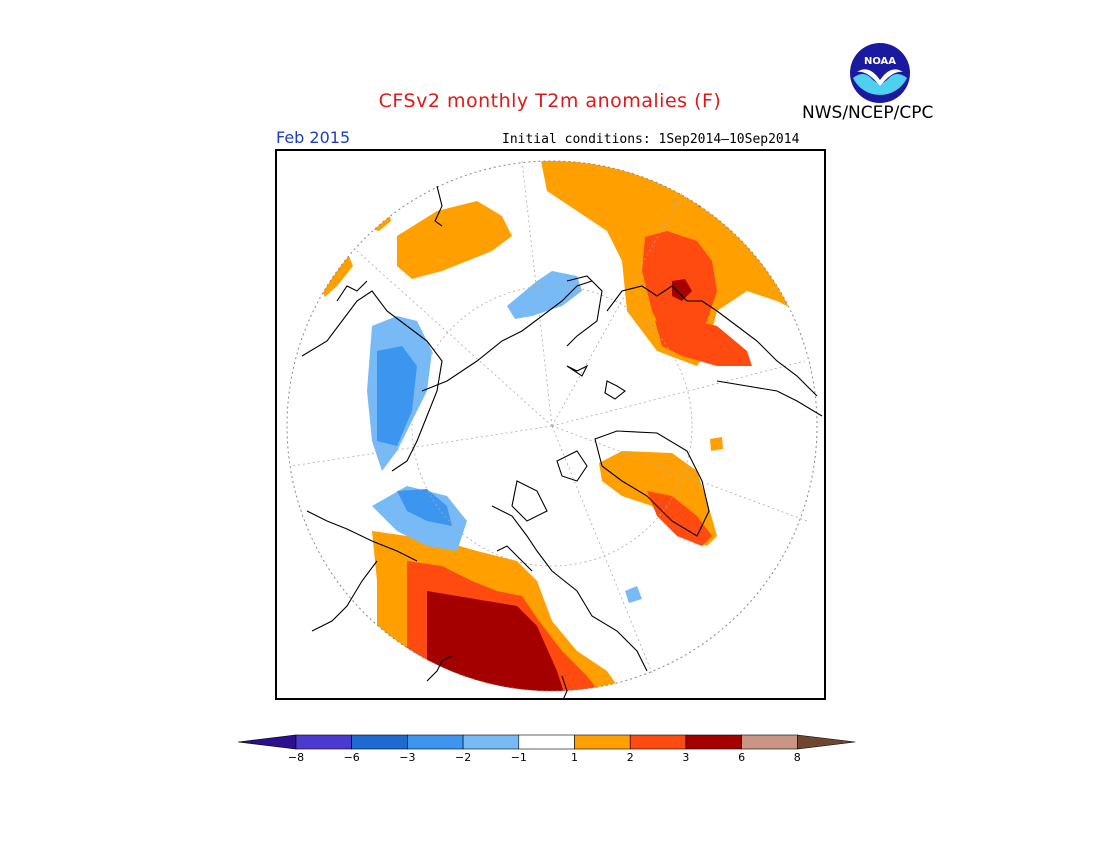 The width and height of the screenshot is (1100, 850). Describe the element at coordinates (630, 757) in the screenshot. I see `colorbar-tick-label: 2` at that location.